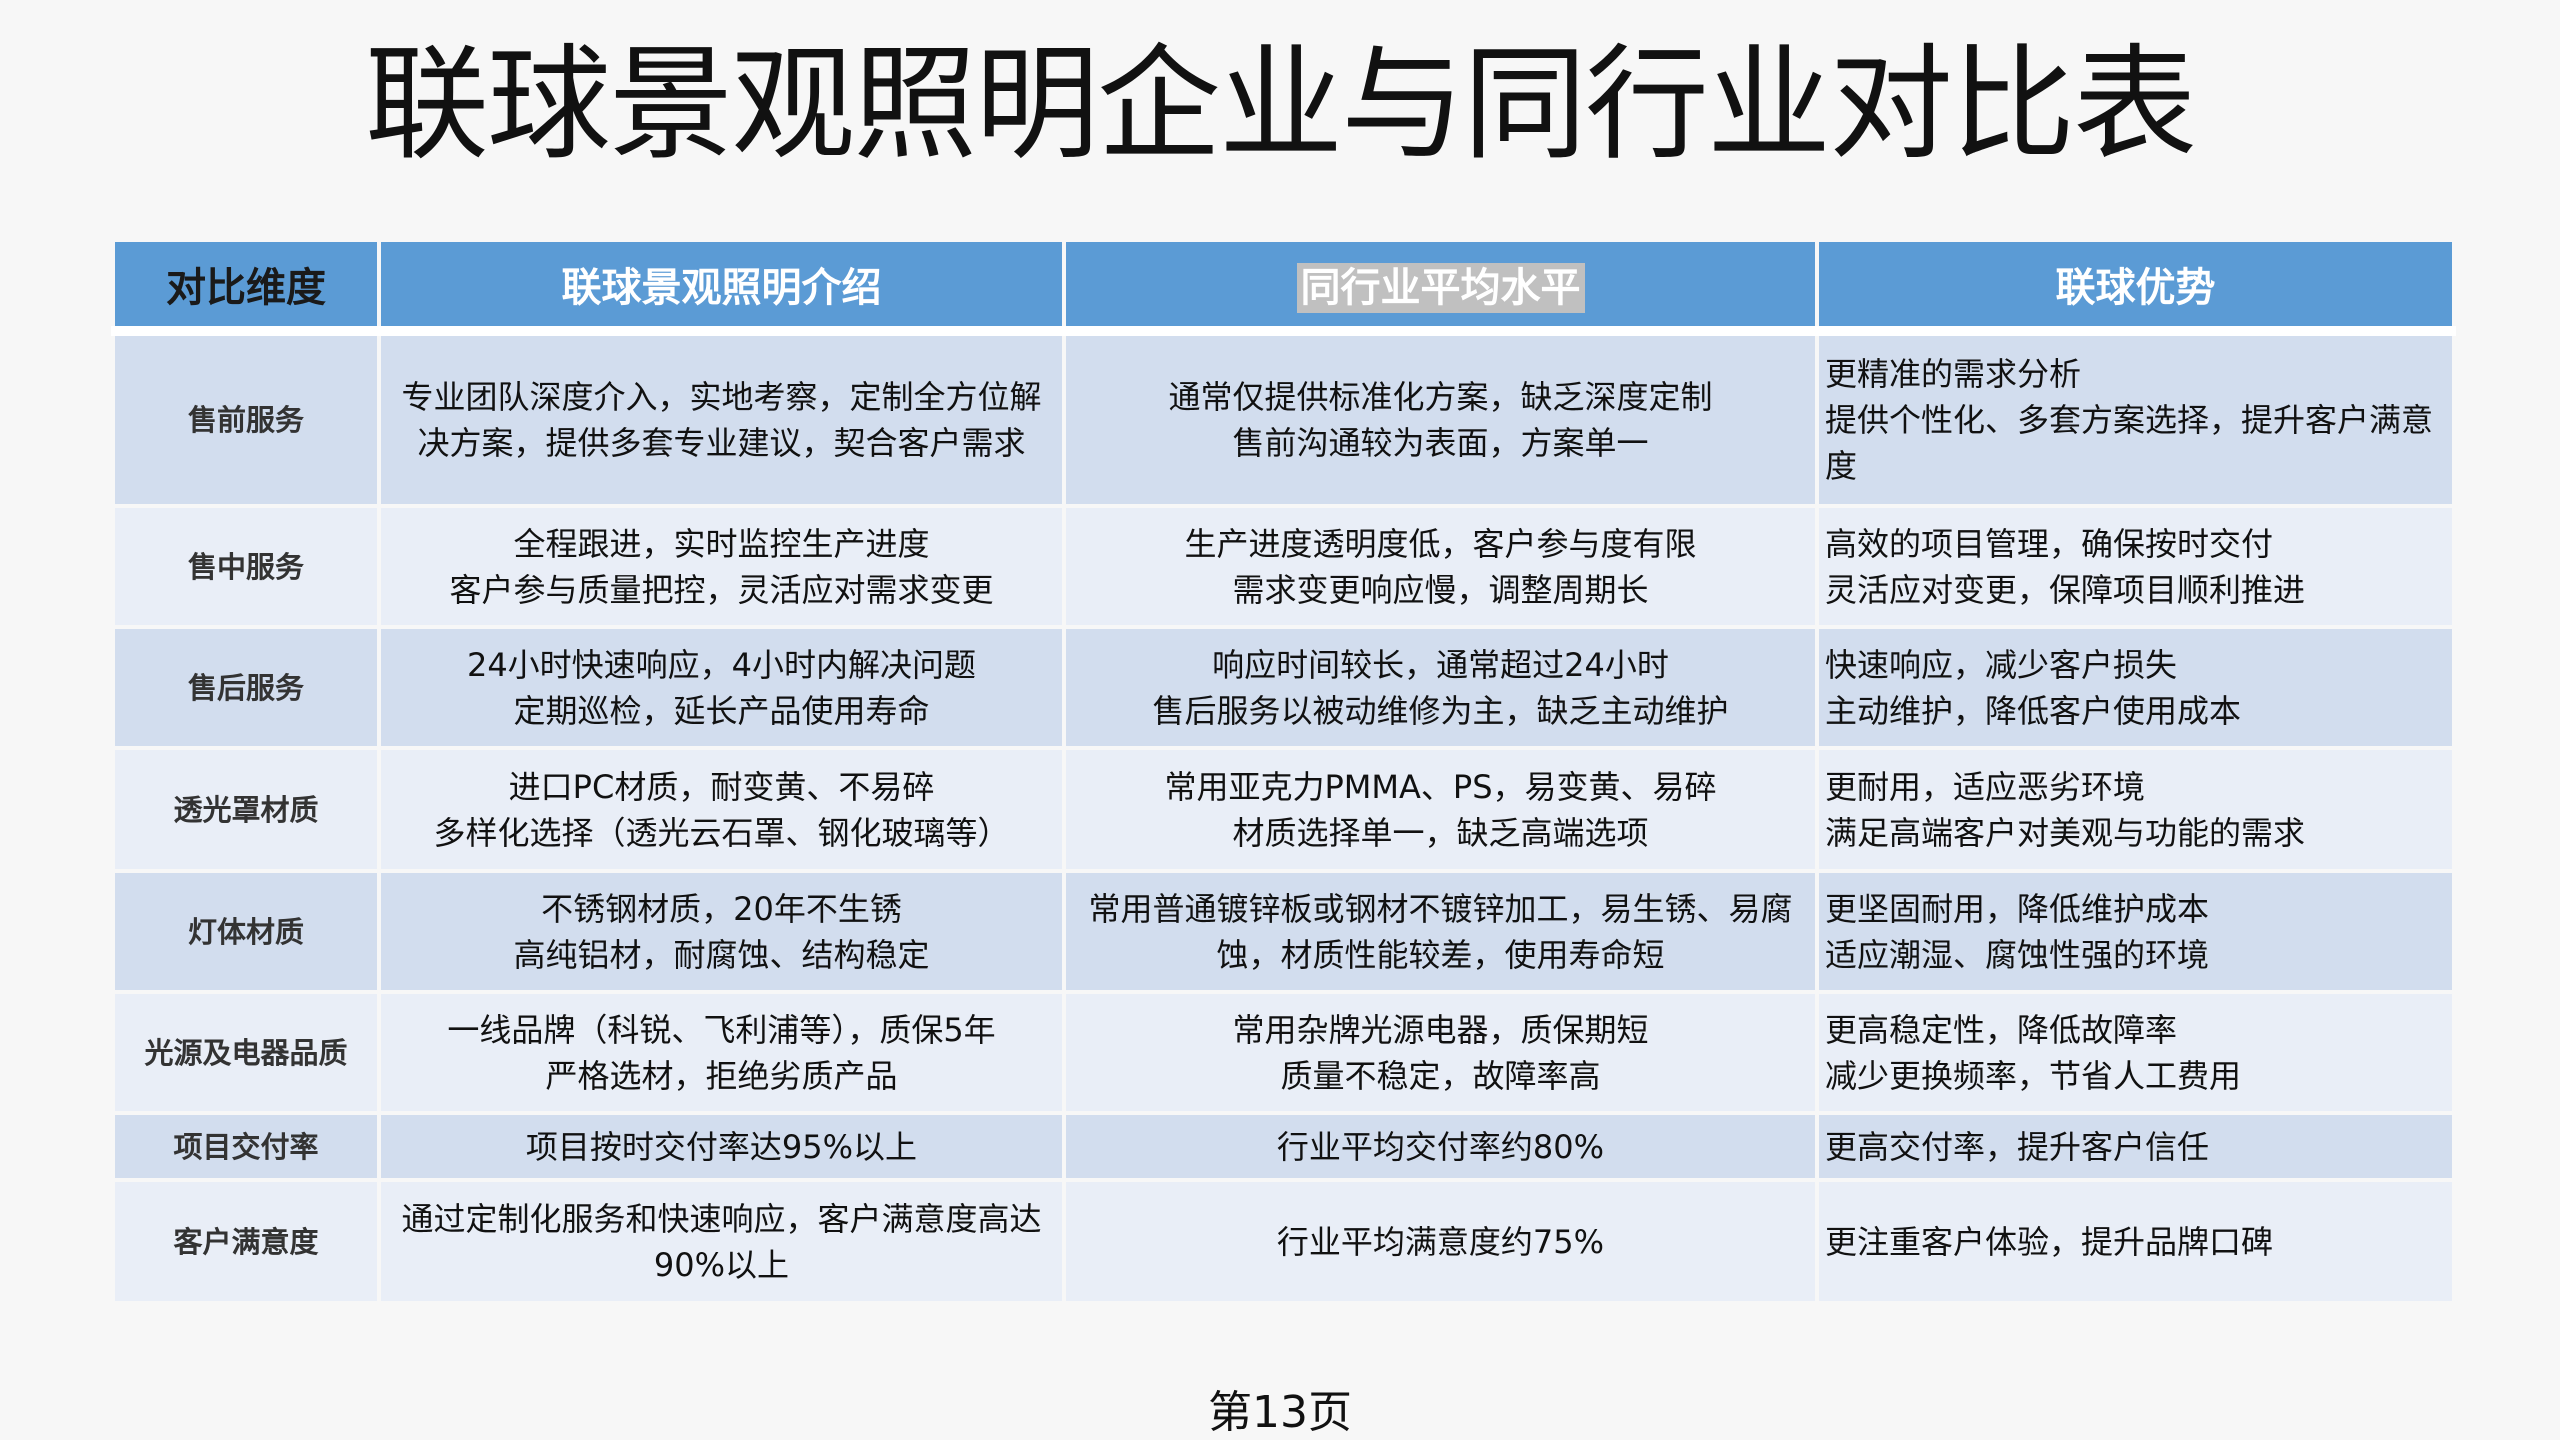  Describe the element at coordinates (2049, 1241) in the screenshot. I see `cell-line: 更注重客户体验，提升品牌口碑` at that location.